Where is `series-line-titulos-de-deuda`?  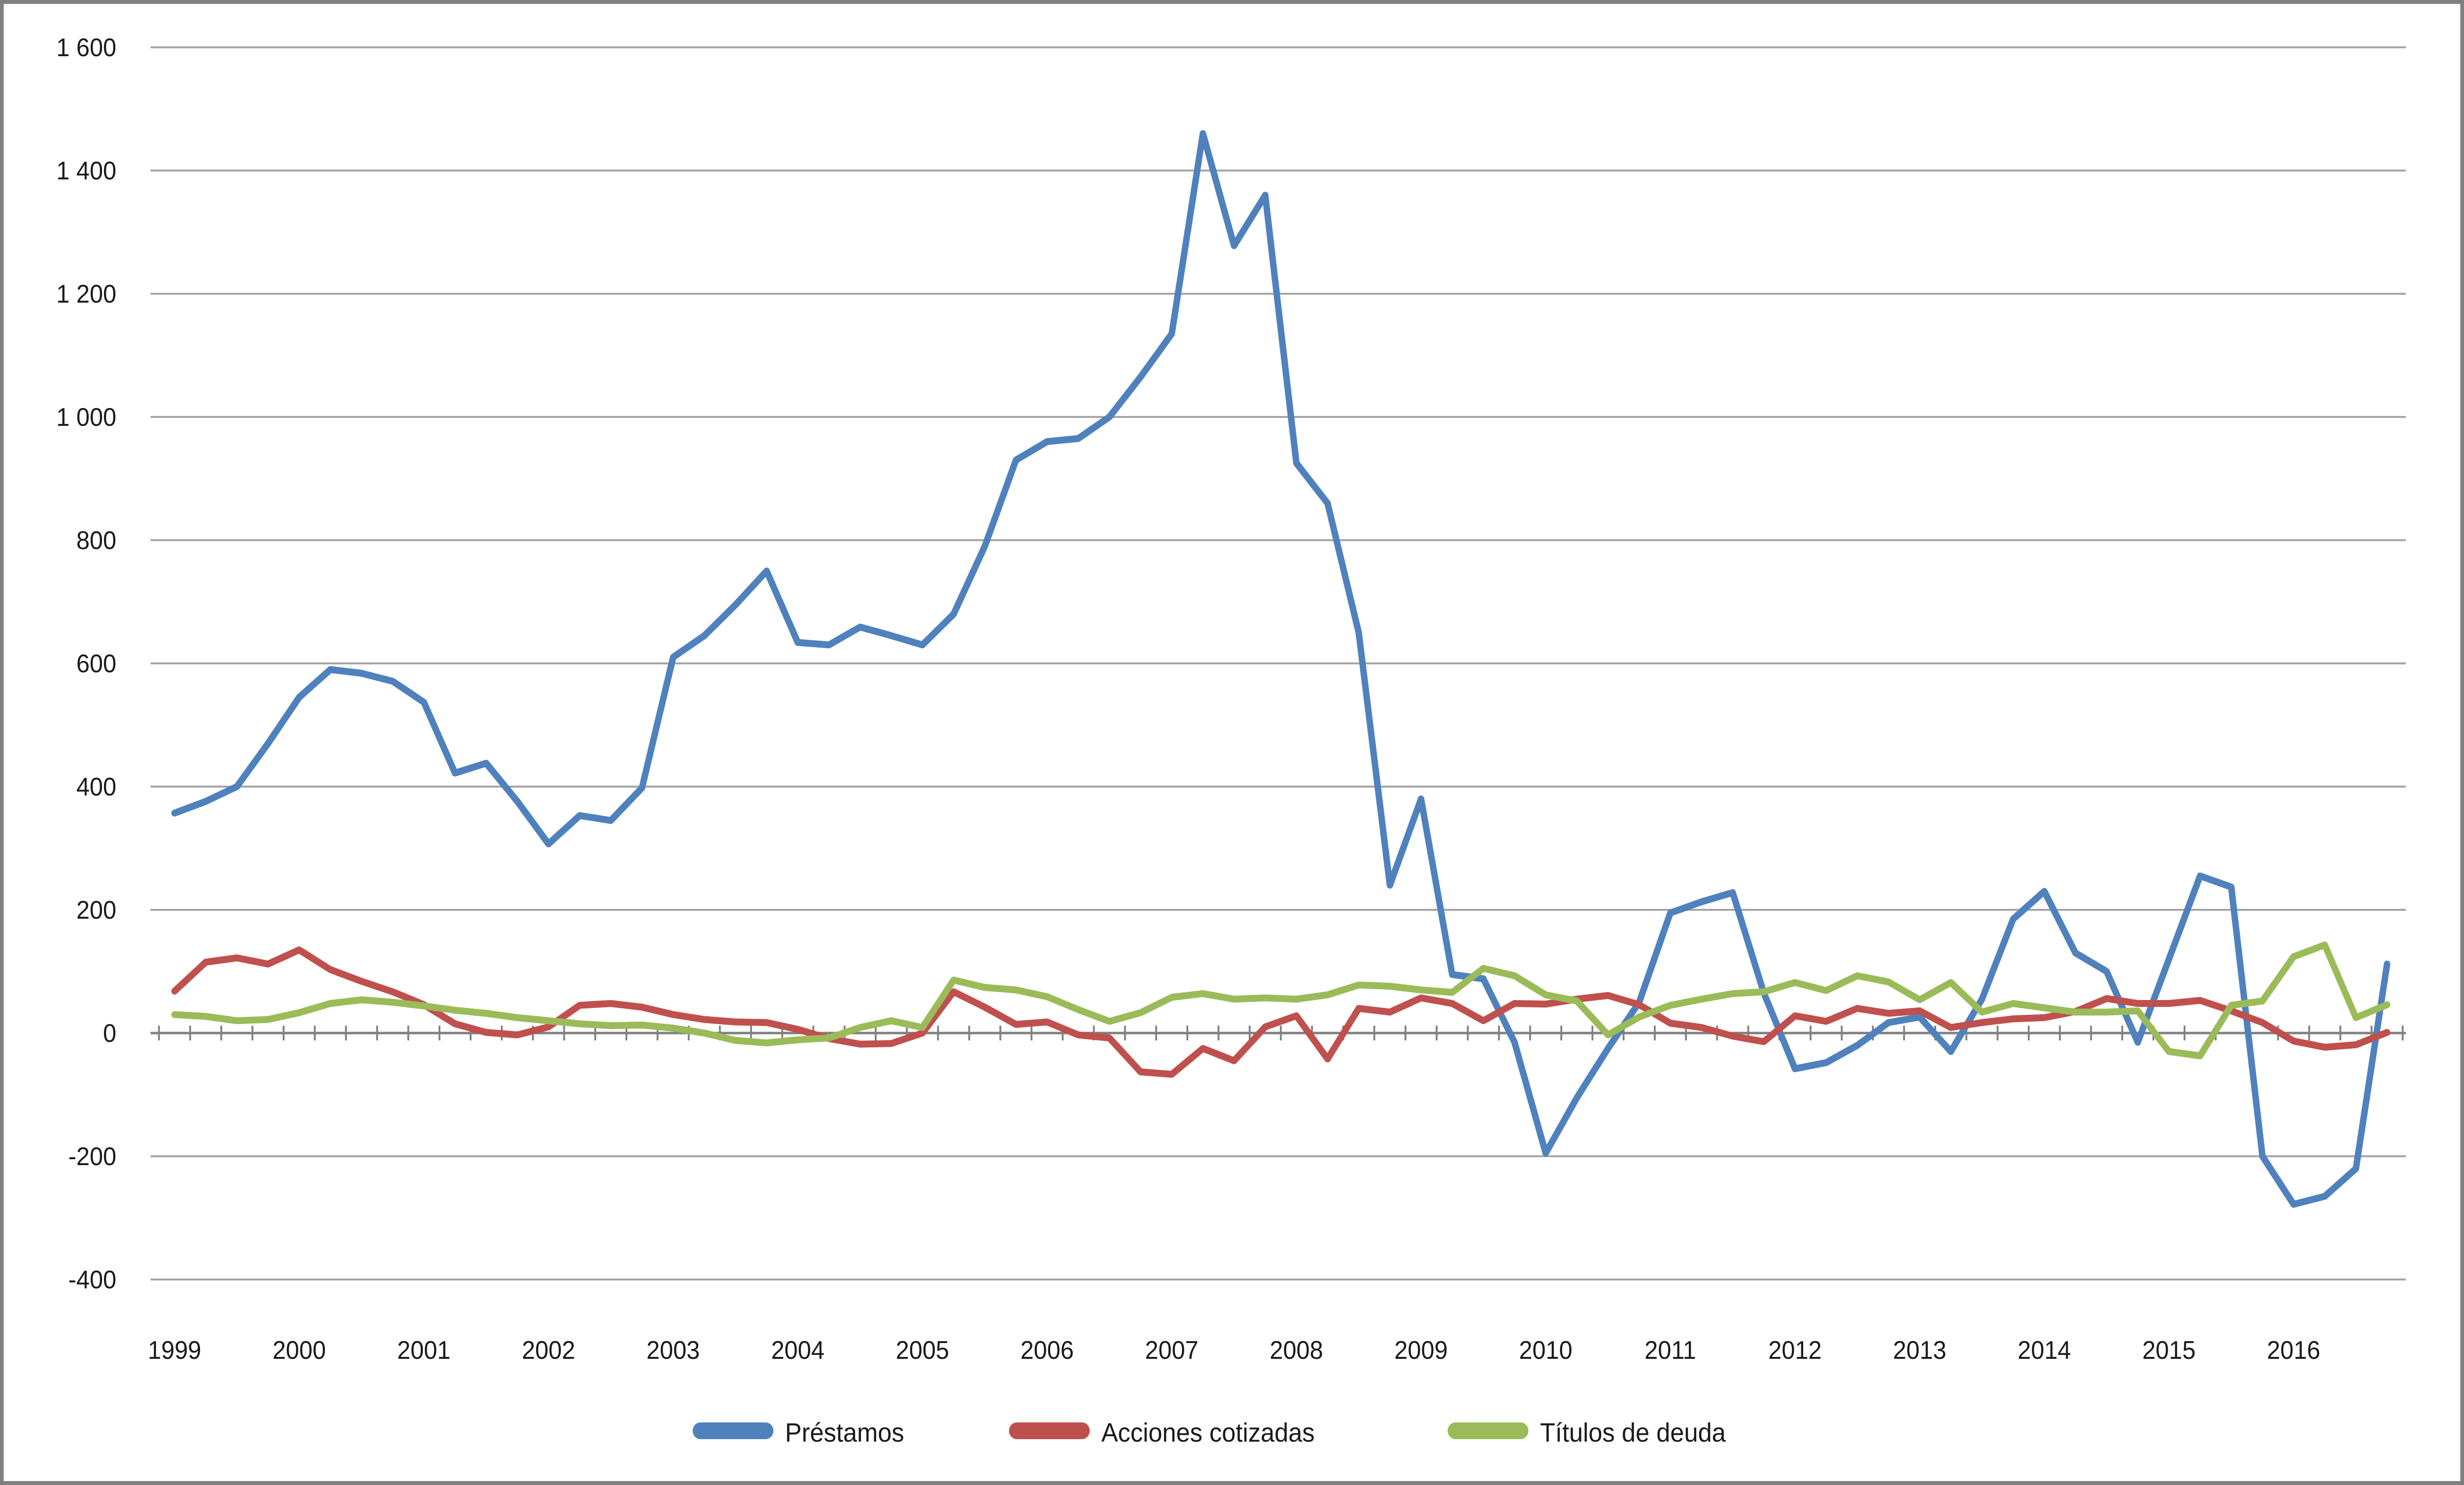
series-line-titulos-de-deuda is located at coordinates (1281, 1001).